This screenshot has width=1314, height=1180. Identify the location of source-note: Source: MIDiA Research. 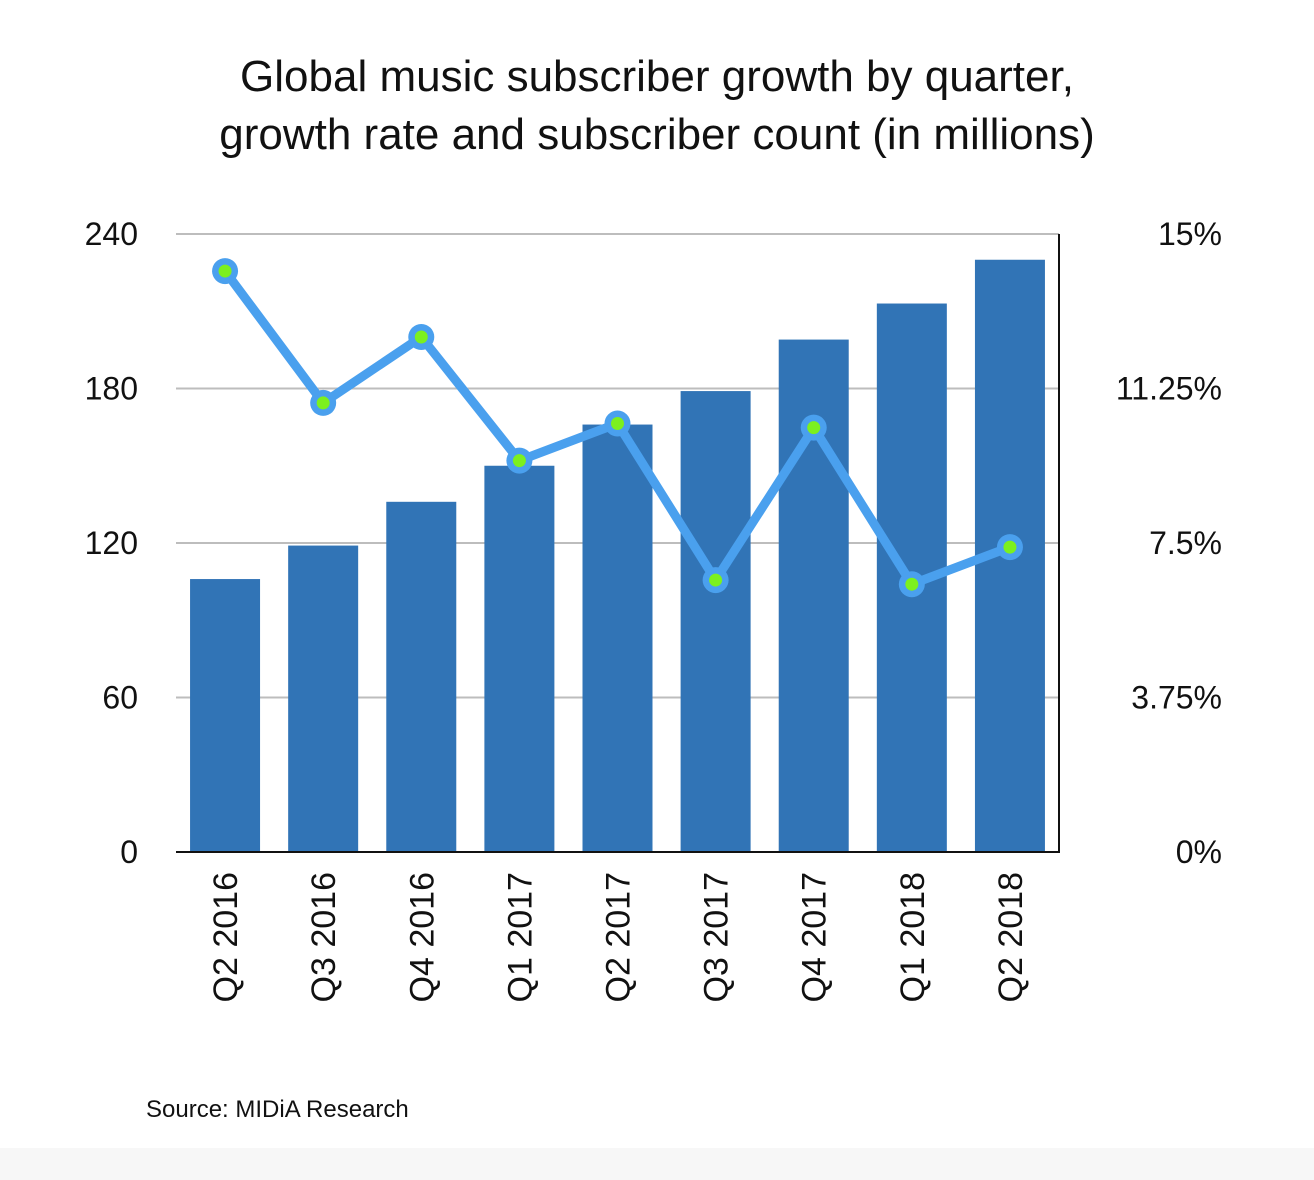
(277, 1109).